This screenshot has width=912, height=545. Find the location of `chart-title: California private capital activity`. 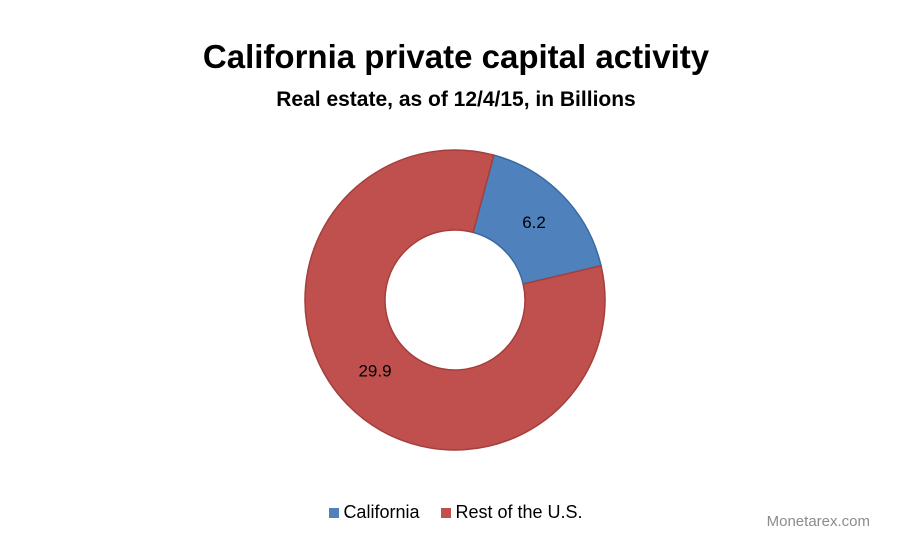

chart-title: California private capital activity is located at coordinates (456, 56).